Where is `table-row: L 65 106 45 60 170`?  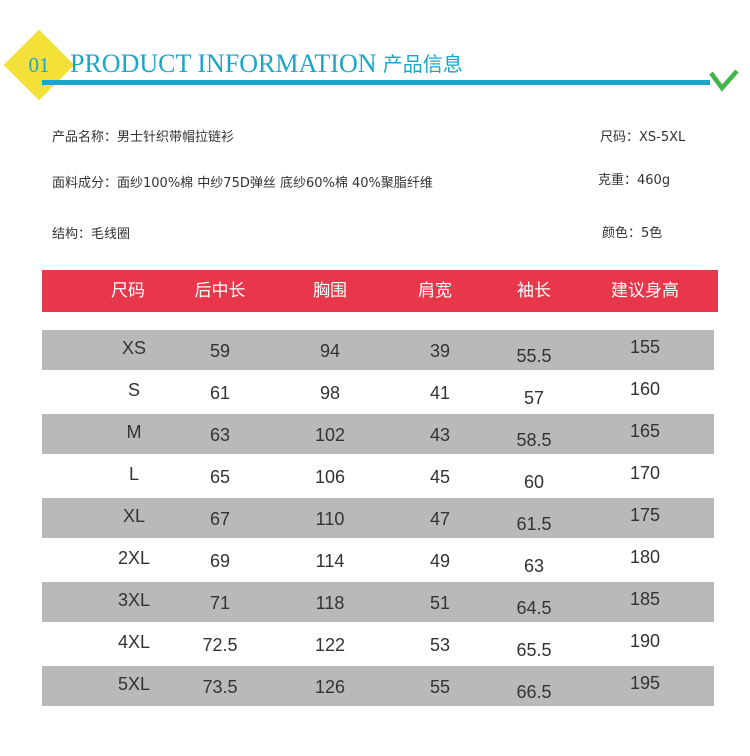
table-row: L 65 106 45 60 170 is located at coordinates (378, 476).